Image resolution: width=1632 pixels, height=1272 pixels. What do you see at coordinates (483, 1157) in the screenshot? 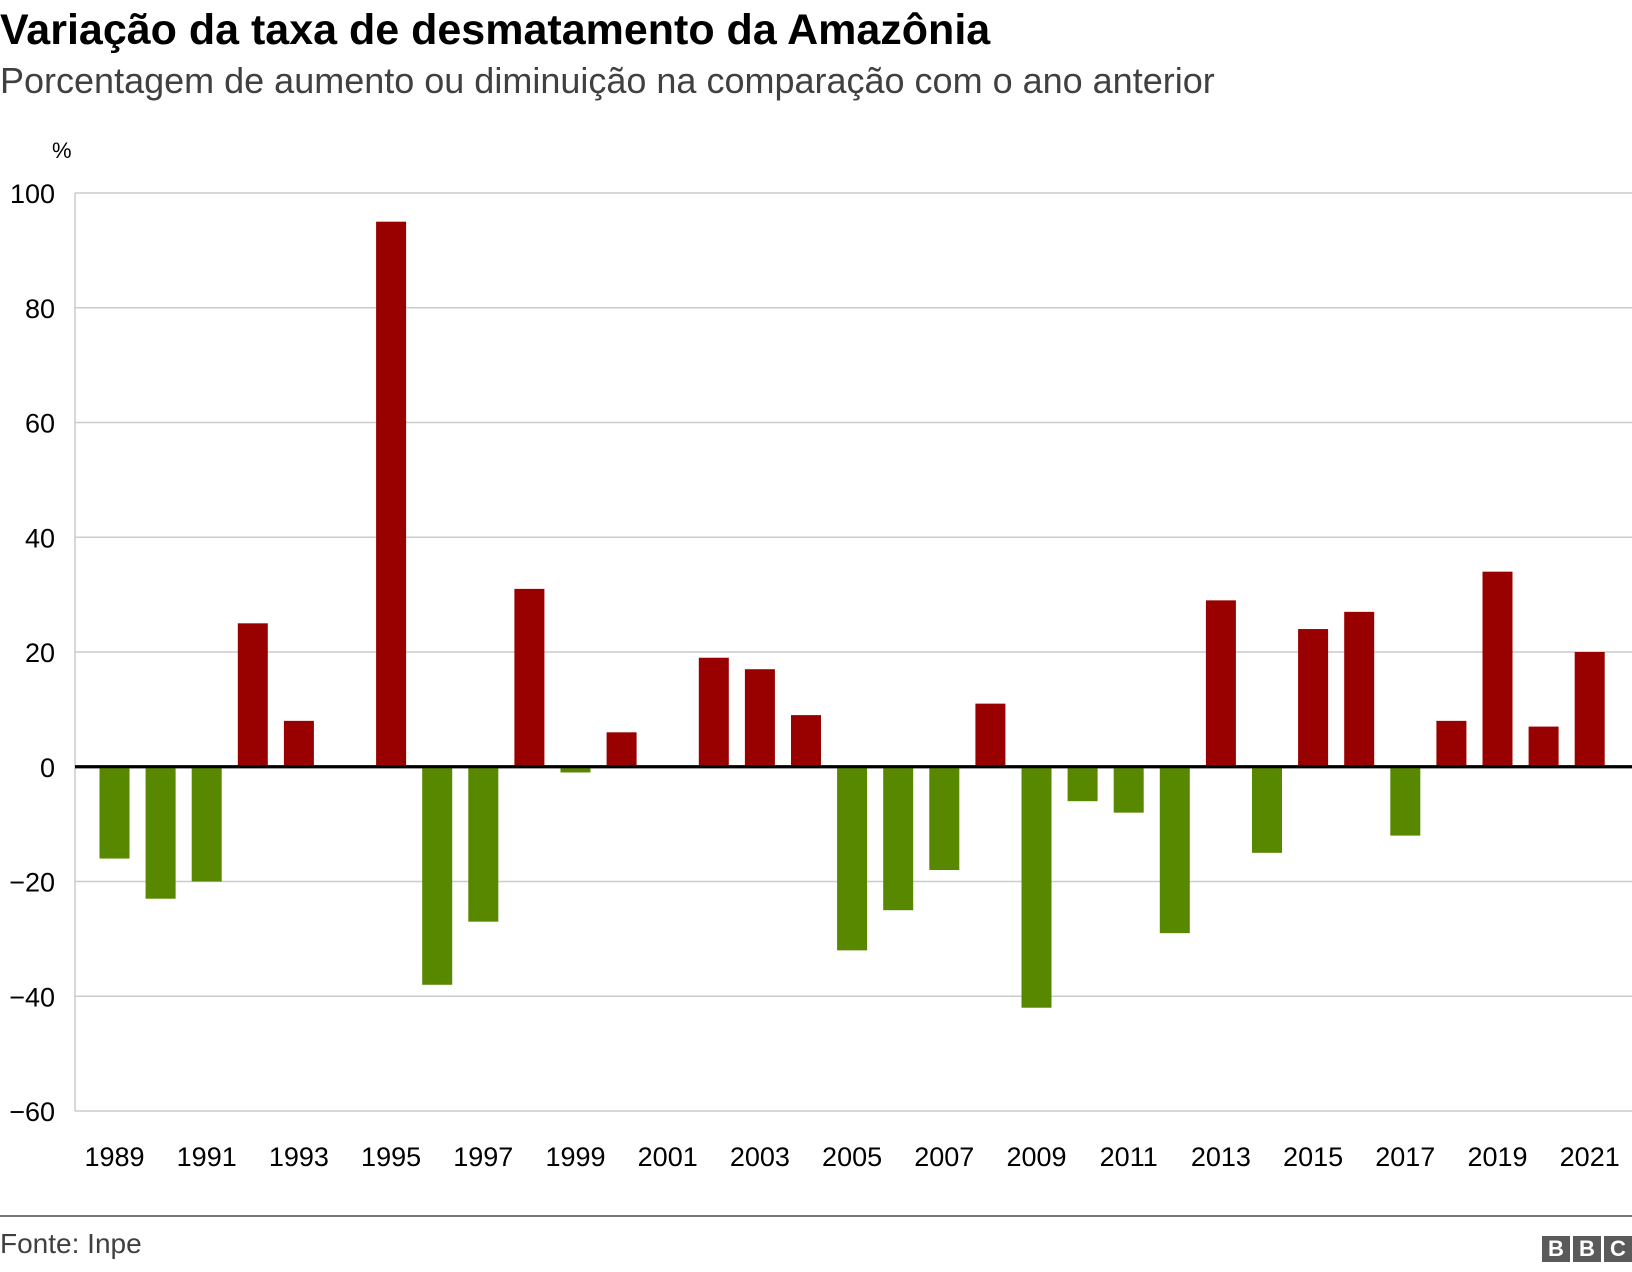
I see `x-tick-label: 1997` at bounding box center [483, 1157].